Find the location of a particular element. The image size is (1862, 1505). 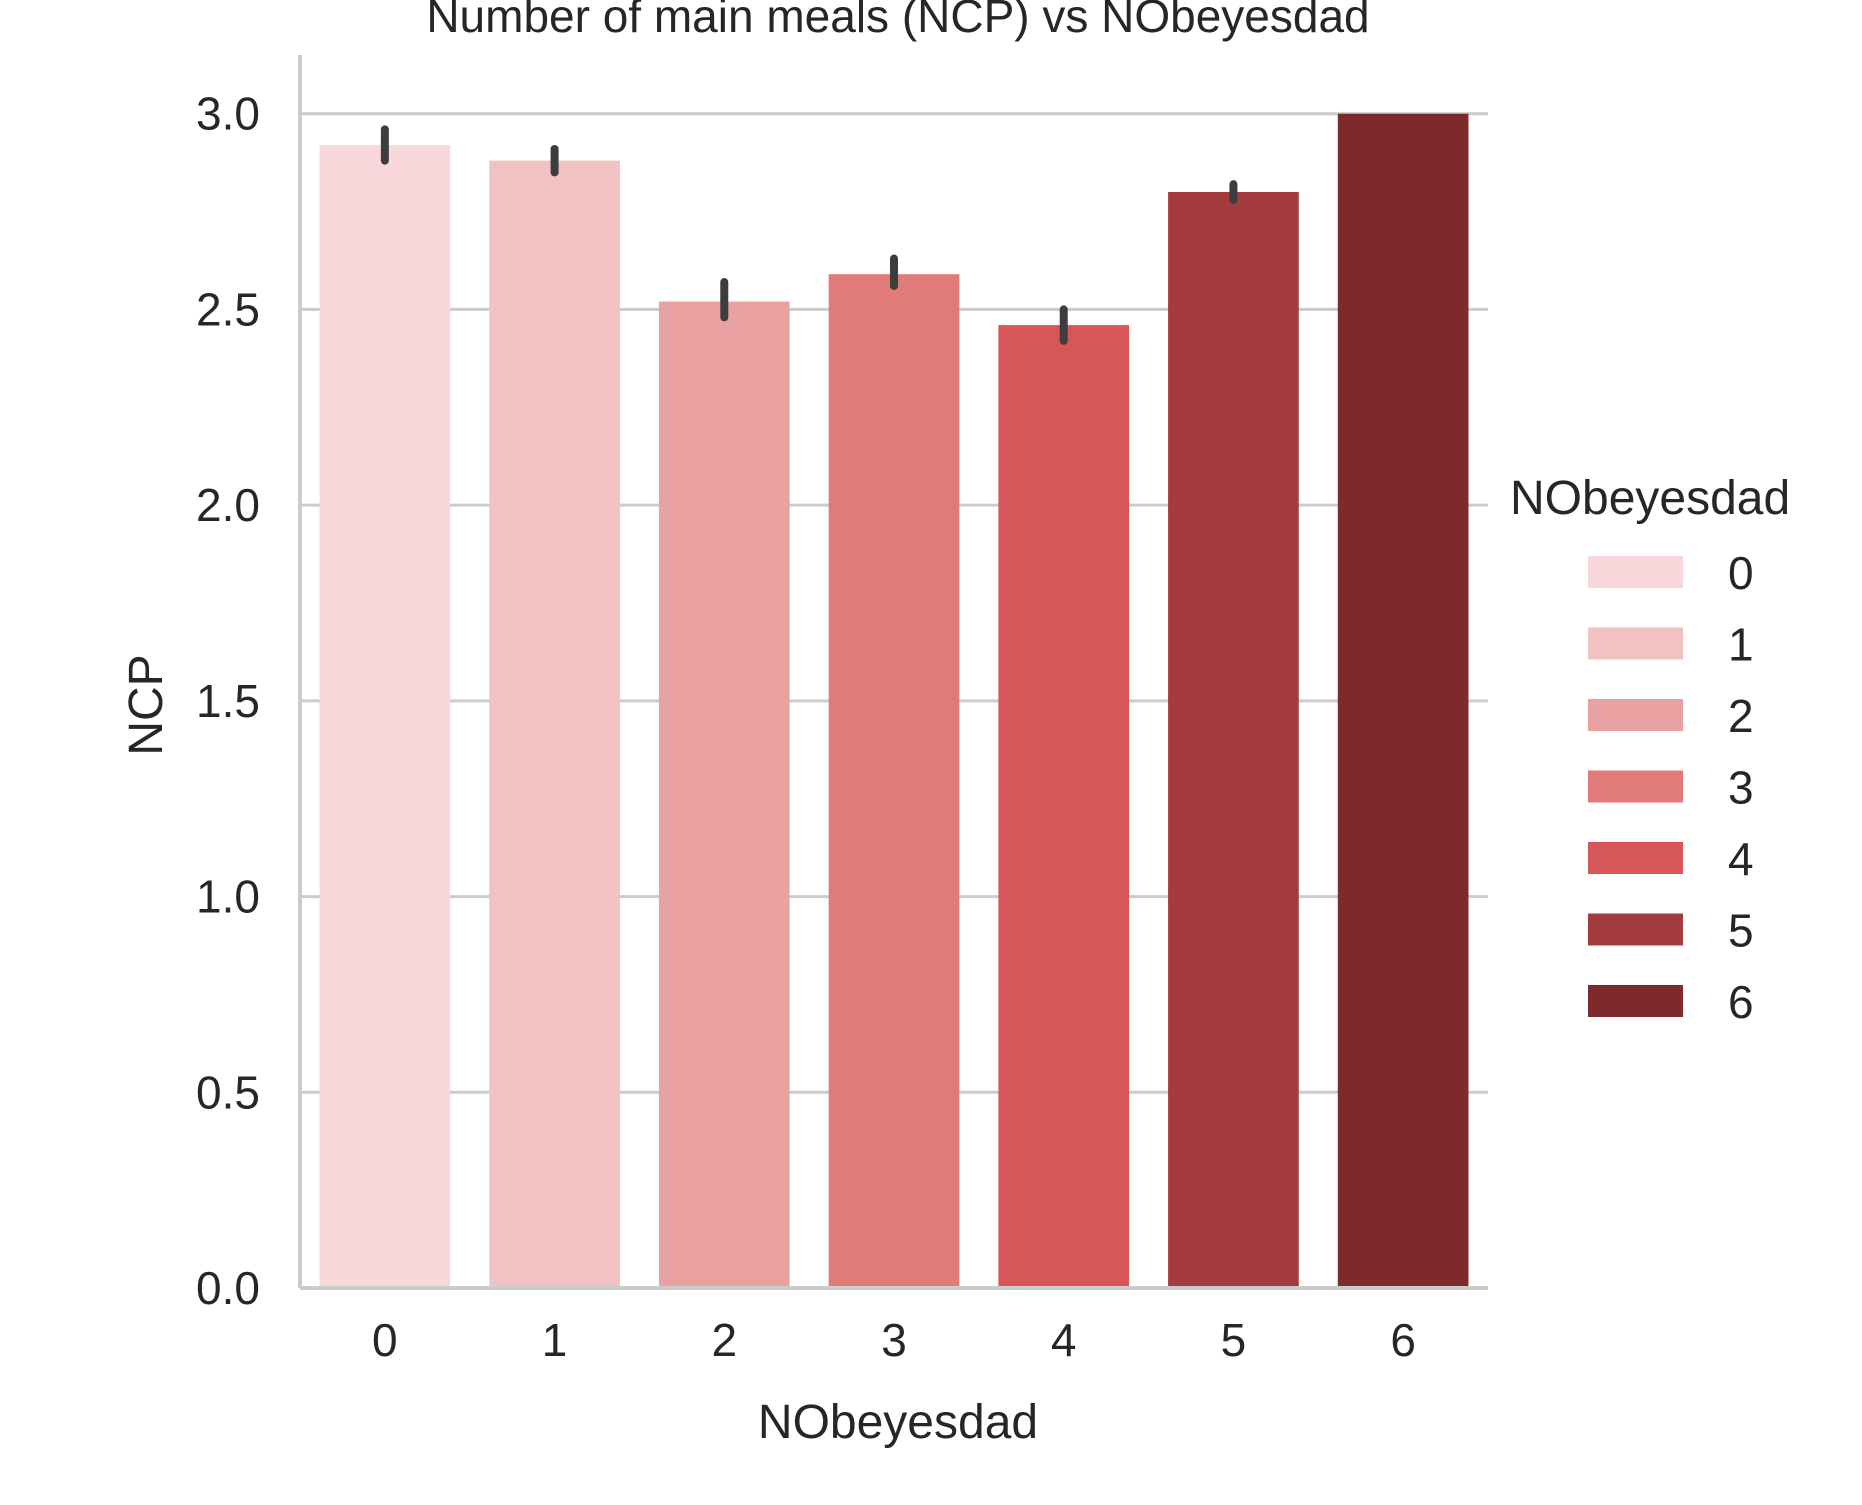

x-tick-label: 1 is located at coordinates (555, 1340).